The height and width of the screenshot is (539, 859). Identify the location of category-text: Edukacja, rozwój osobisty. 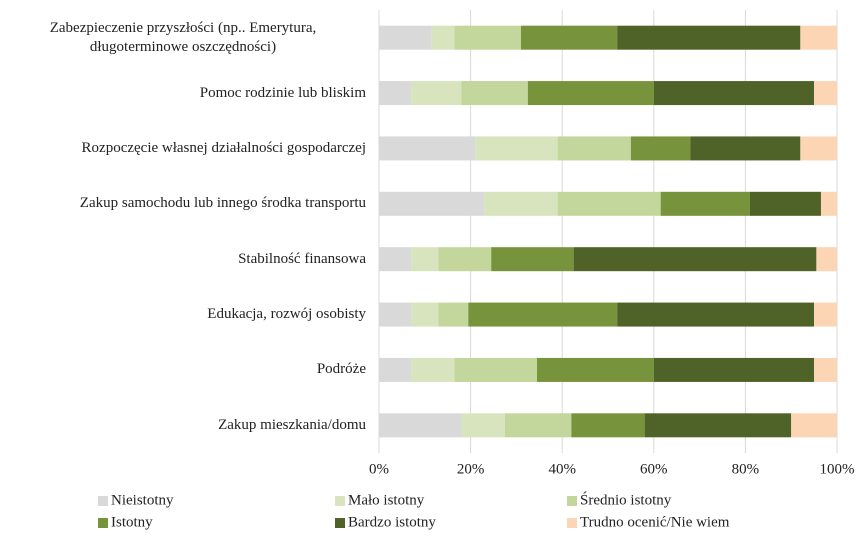
(286, 314).